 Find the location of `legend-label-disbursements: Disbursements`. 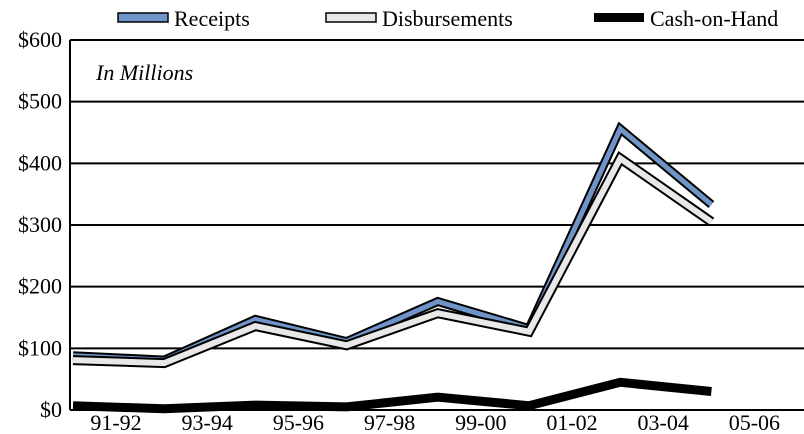

legend-label-disbursements: Disbursements is located at coordinates (447, 18).